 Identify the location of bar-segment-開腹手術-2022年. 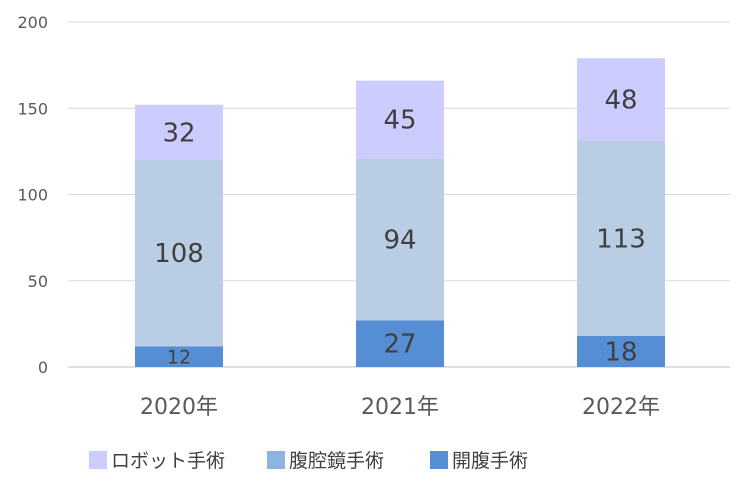
(621, 351).